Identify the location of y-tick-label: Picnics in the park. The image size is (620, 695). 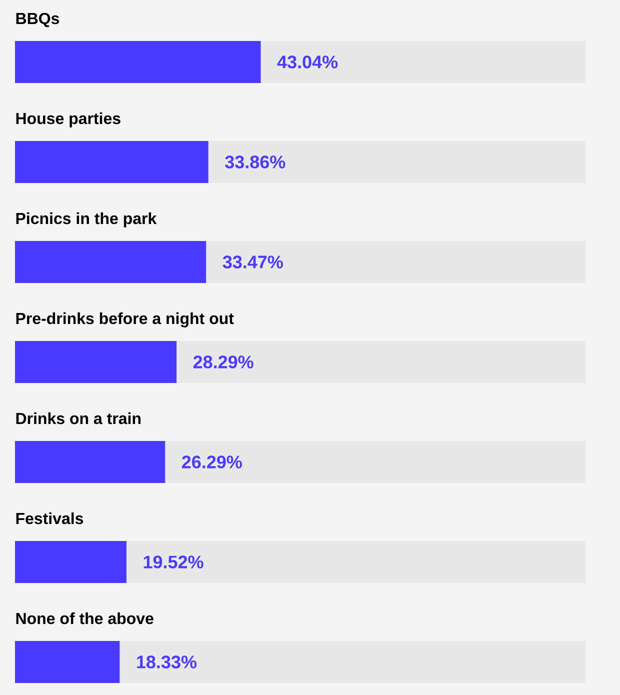
(86, 220).